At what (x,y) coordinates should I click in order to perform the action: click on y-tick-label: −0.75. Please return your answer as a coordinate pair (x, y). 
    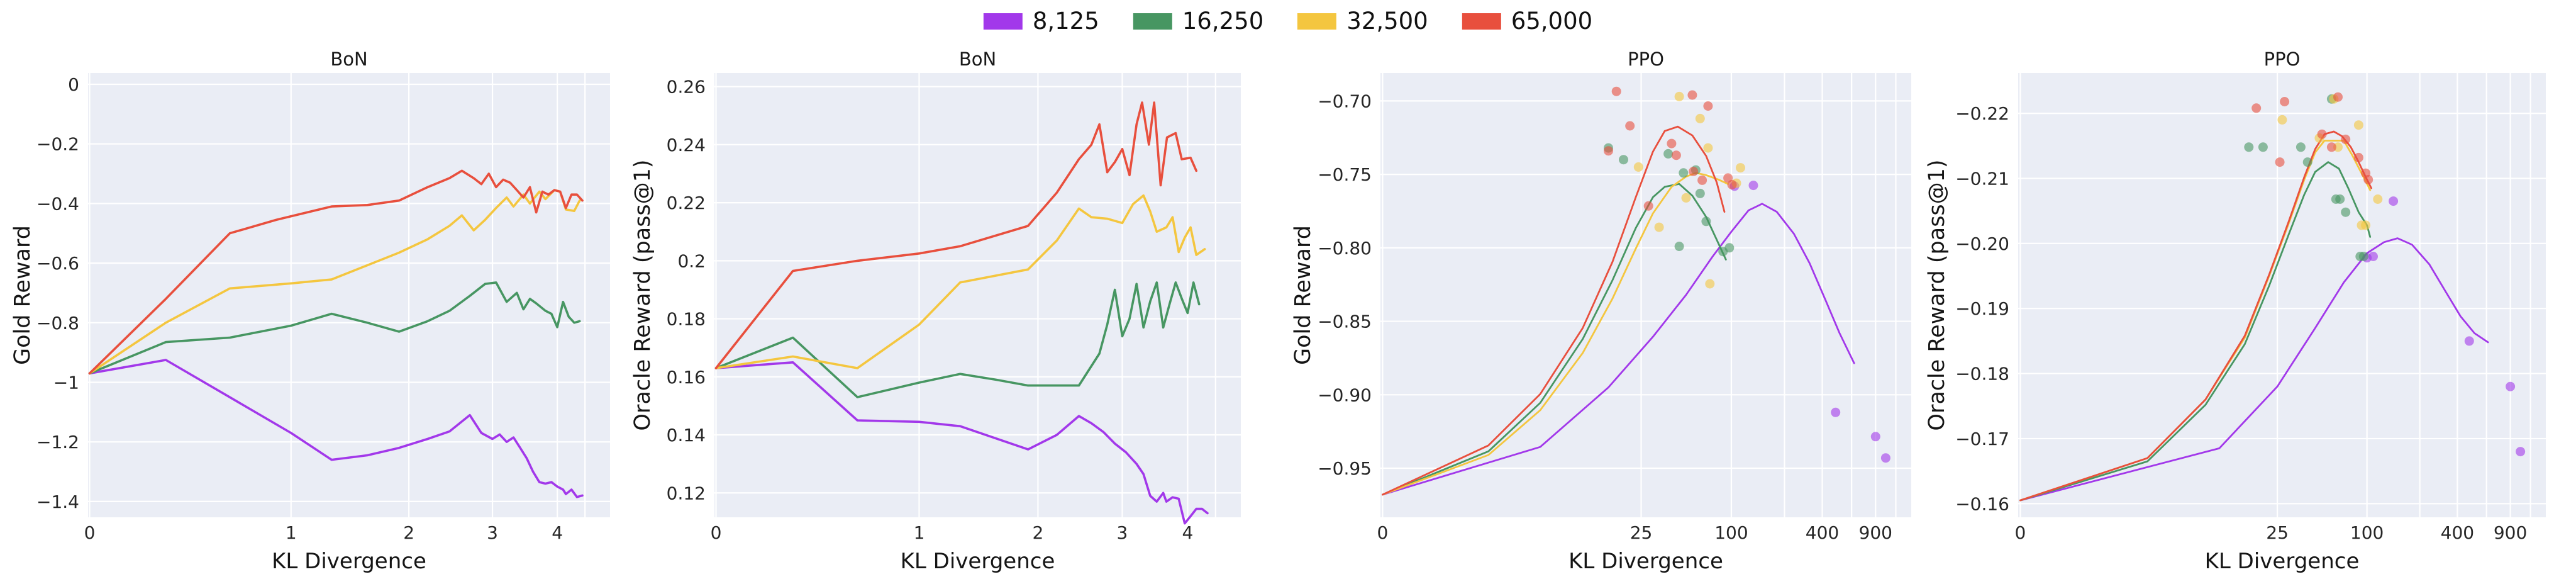
    Looking at the image, I should click on (1345, 174).